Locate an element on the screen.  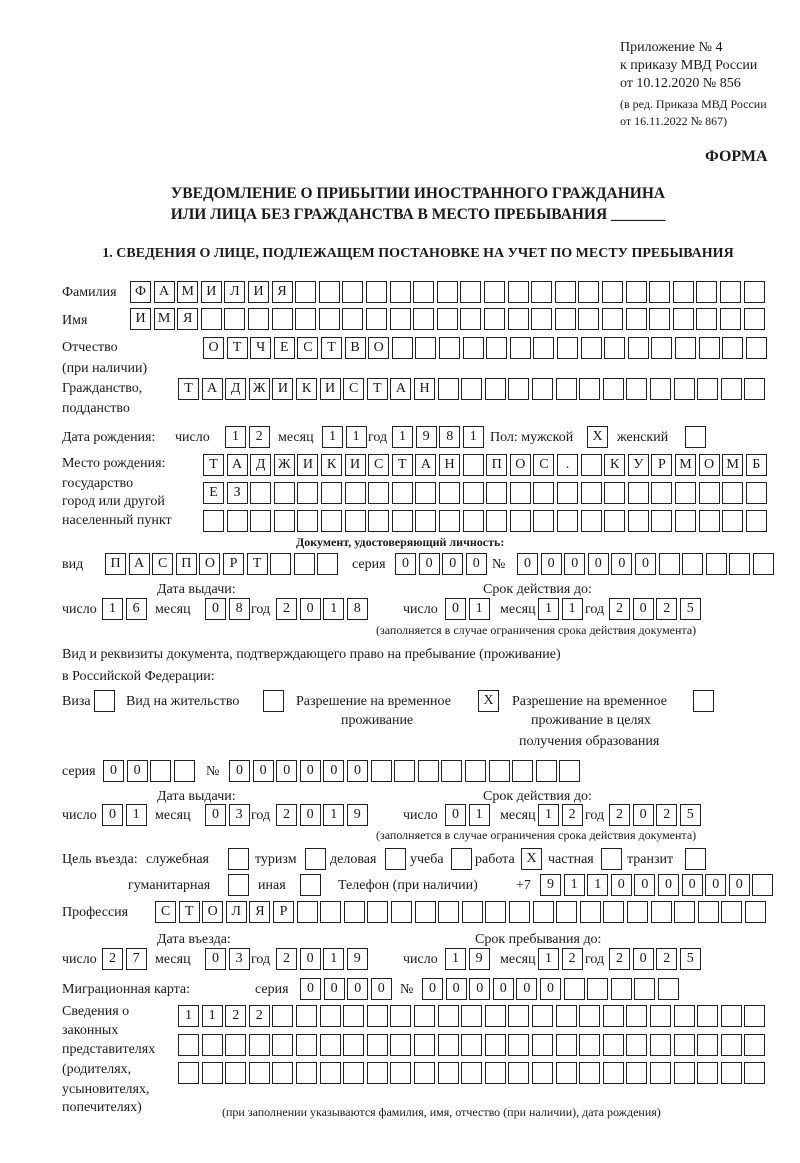
char-cell: 3 is located at coordinates (239, 959).